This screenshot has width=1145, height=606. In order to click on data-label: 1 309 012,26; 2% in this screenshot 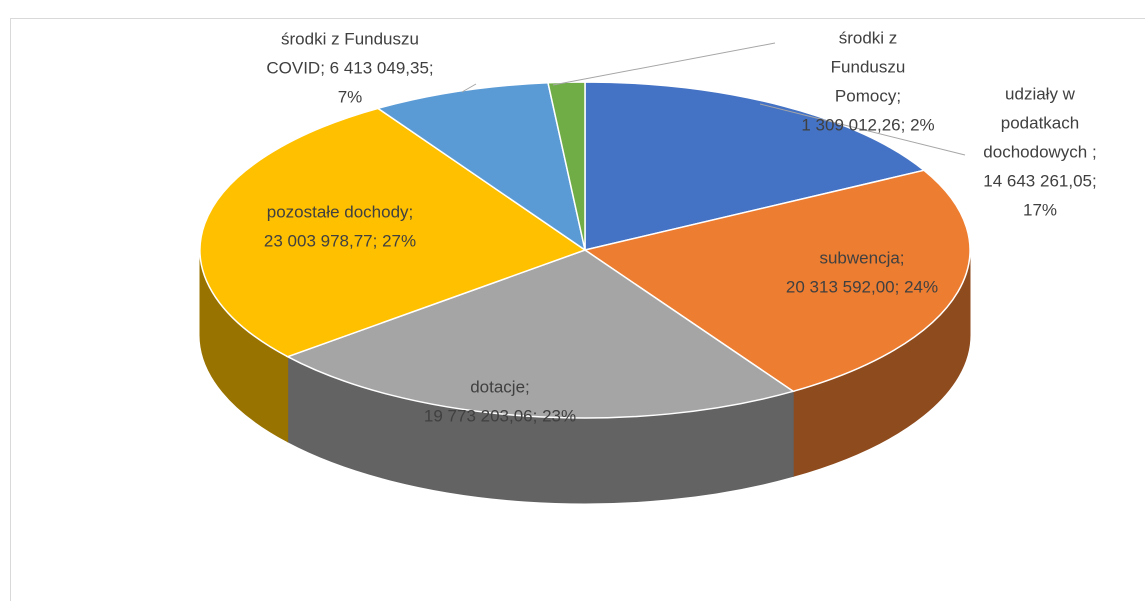, I will do `click(867, 124)`.